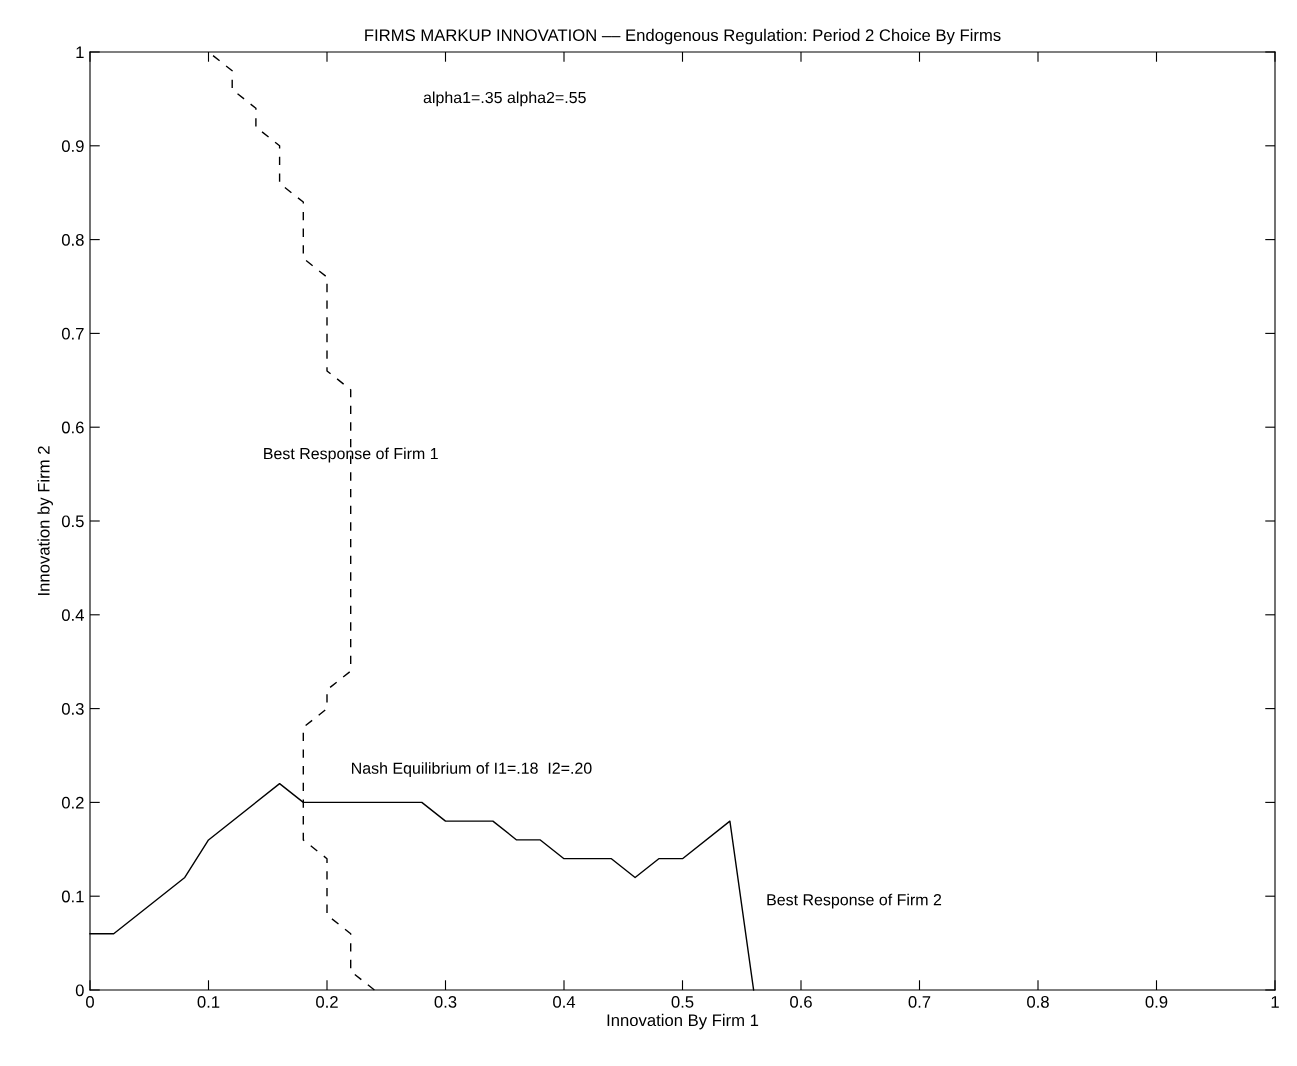 The image size is (1297, 1066). I want to click on y-tick-label: 0.5, so click(72, 521).